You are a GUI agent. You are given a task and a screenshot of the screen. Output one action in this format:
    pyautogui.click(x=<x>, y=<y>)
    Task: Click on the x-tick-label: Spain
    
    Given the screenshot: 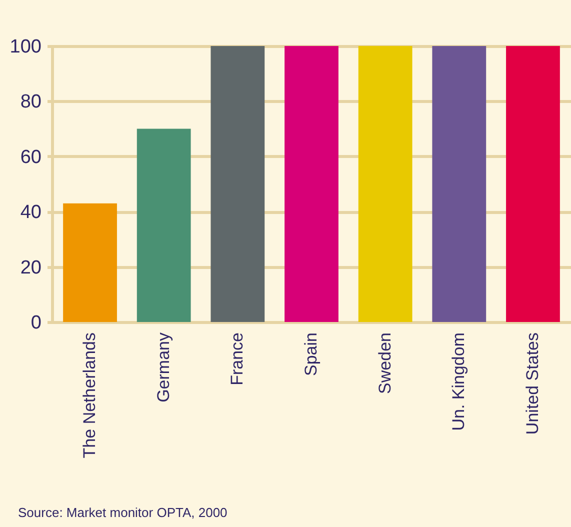 What is the action you would take?
    pyautogui.click(x=311, y=354)
    